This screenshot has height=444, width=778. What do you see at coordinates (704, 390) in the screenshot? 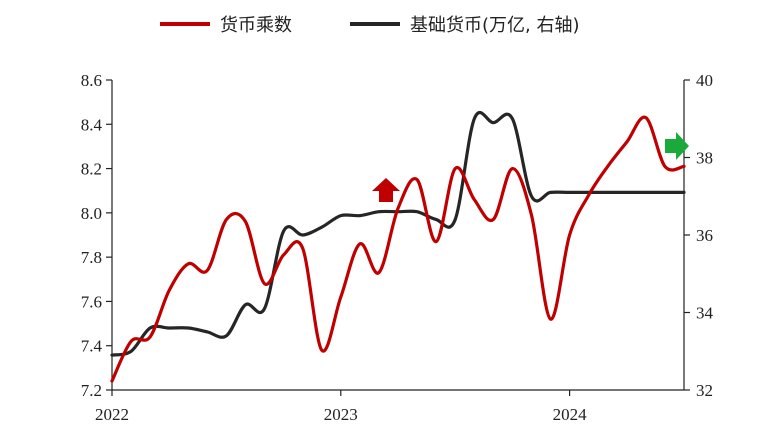
I see `right-tick-label: 32` at bounding box center [704, 390].